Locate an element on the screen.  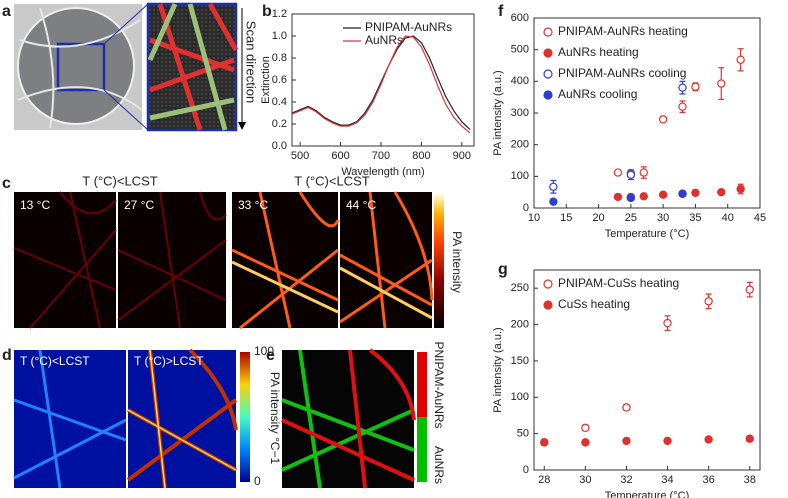
y-tick-label: 1.2 is located at coordinates (279, 14).